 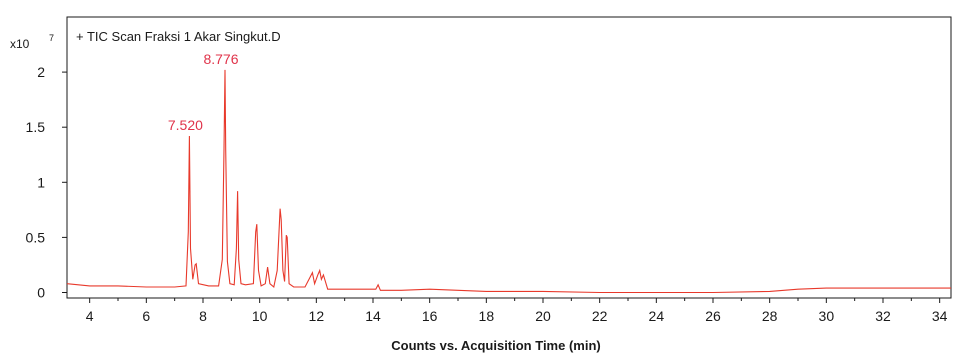 I want to click on x-tick-label: 24, so click(x=657, y=316).